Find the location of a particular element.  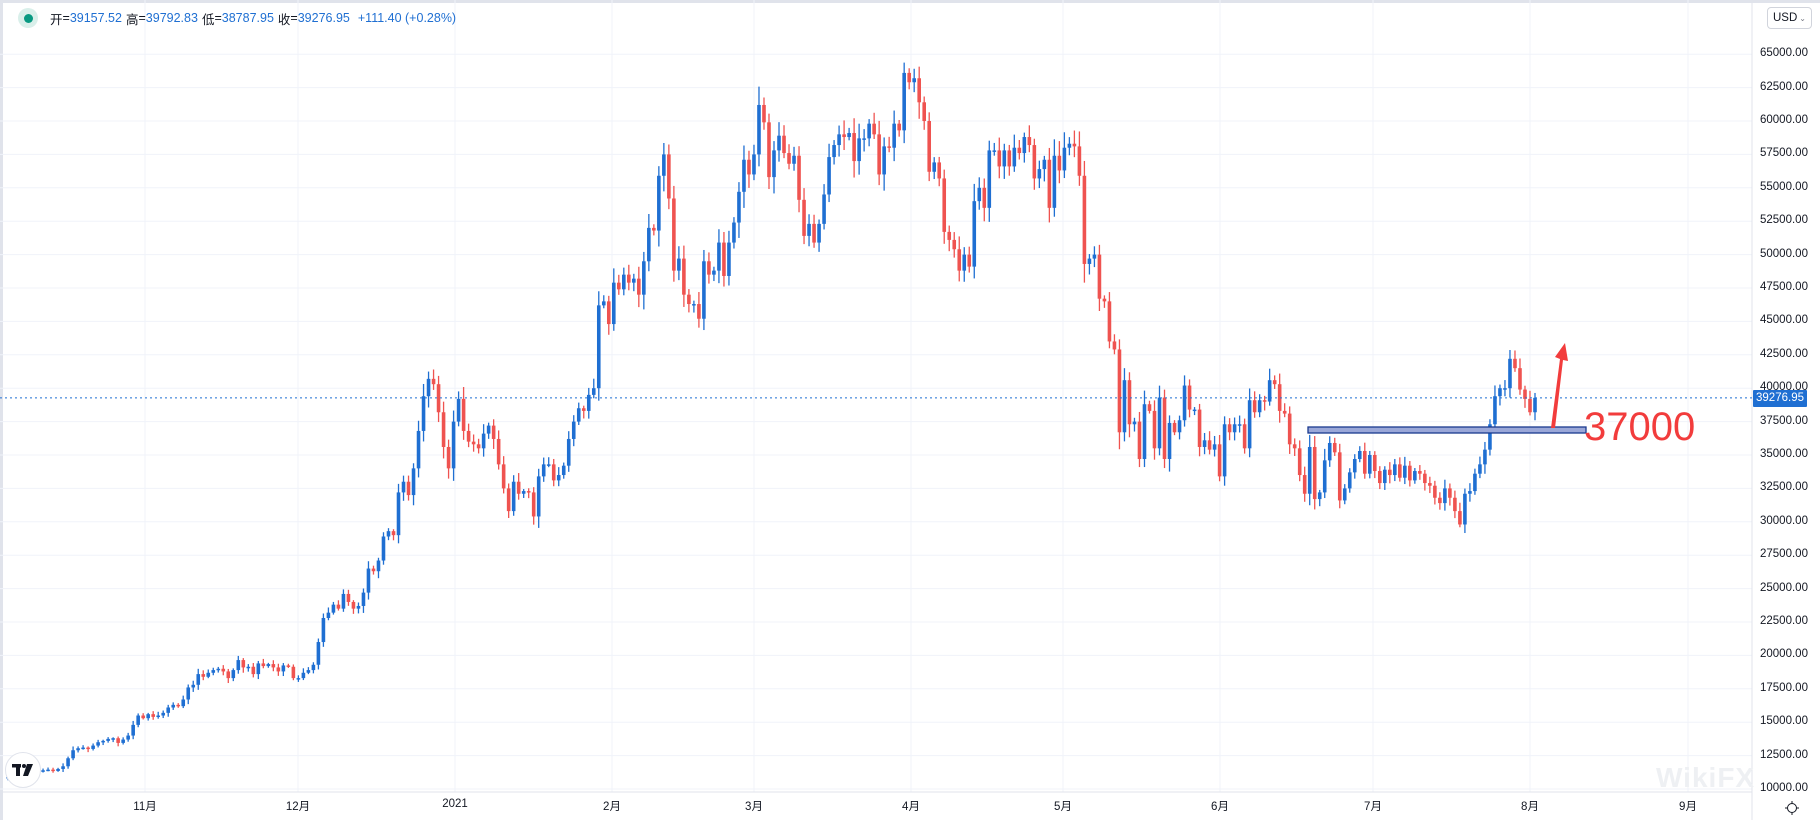

top-border is located at coordinates (910, 1).